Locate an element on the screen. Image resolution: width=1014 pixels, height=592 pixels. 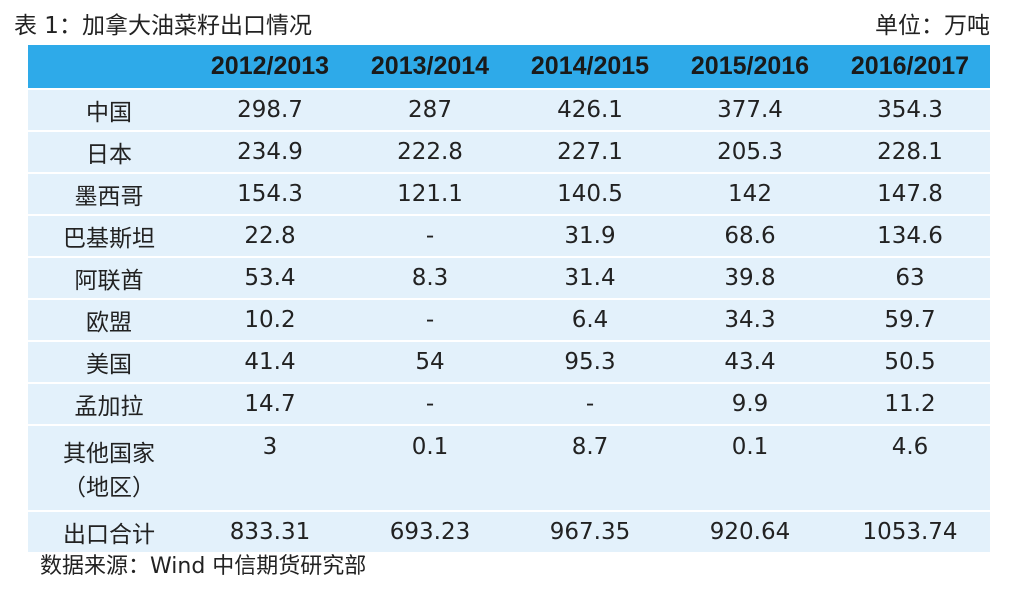
row-label: 中国 is located at coordinates (109, 109).